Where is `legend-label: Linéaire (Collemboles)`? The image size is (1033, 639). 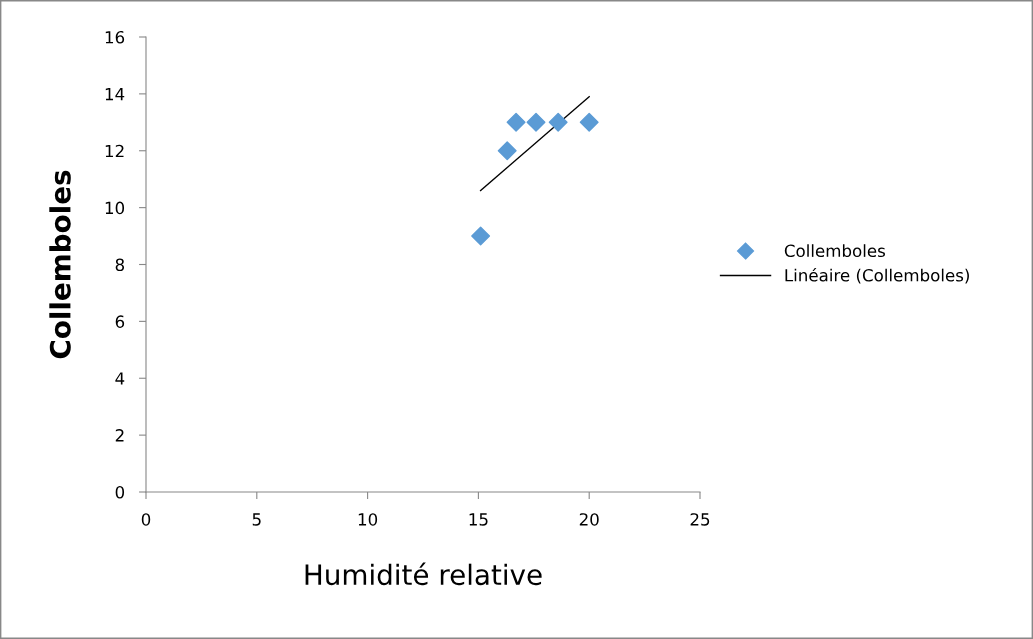
legend-label: Linéaire (Collemboles) is located at coordinates (877, 276).